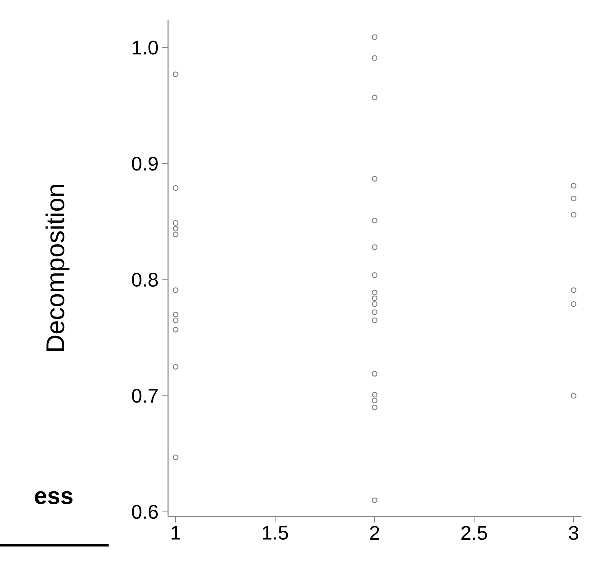  I want to click on y-tick-label: 1.0, so click(145, 47).